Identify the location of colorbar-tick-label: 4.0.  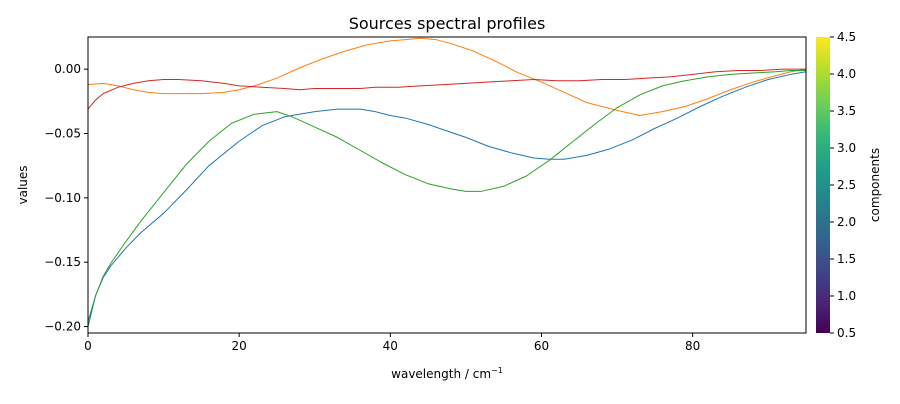
(846, 74).